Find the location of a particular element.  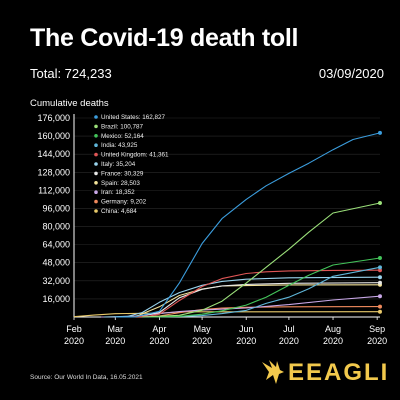

legend-entry: Mexico: 52,164 is located at coordinates (122, 136).